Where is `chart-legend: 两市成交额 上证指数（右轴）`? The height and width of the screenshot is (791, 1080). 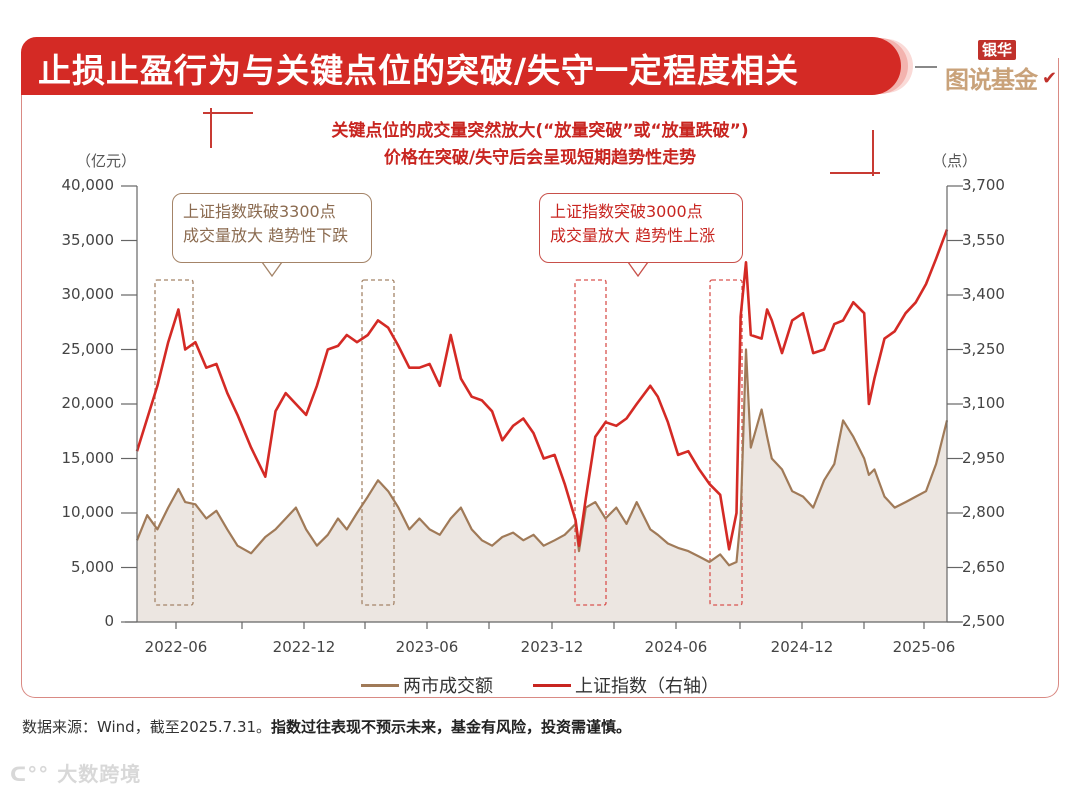
chart-legend: 两市成交额 上证指数（右轴） is located at coordinates (540, 685).